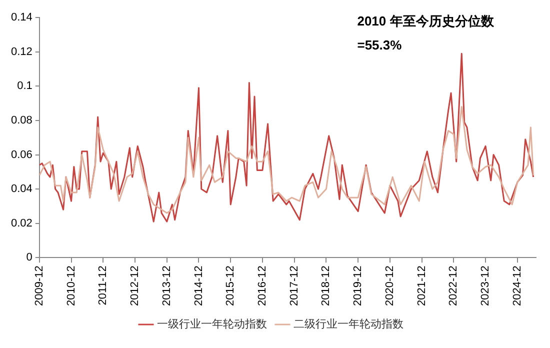 The width and height of the screenshot is (550, 348). What do you see at coordinates (426, 21) in the screenshot?
I see `annotation: 2010 年至今历史分位数` at bounding box center [426, 21].